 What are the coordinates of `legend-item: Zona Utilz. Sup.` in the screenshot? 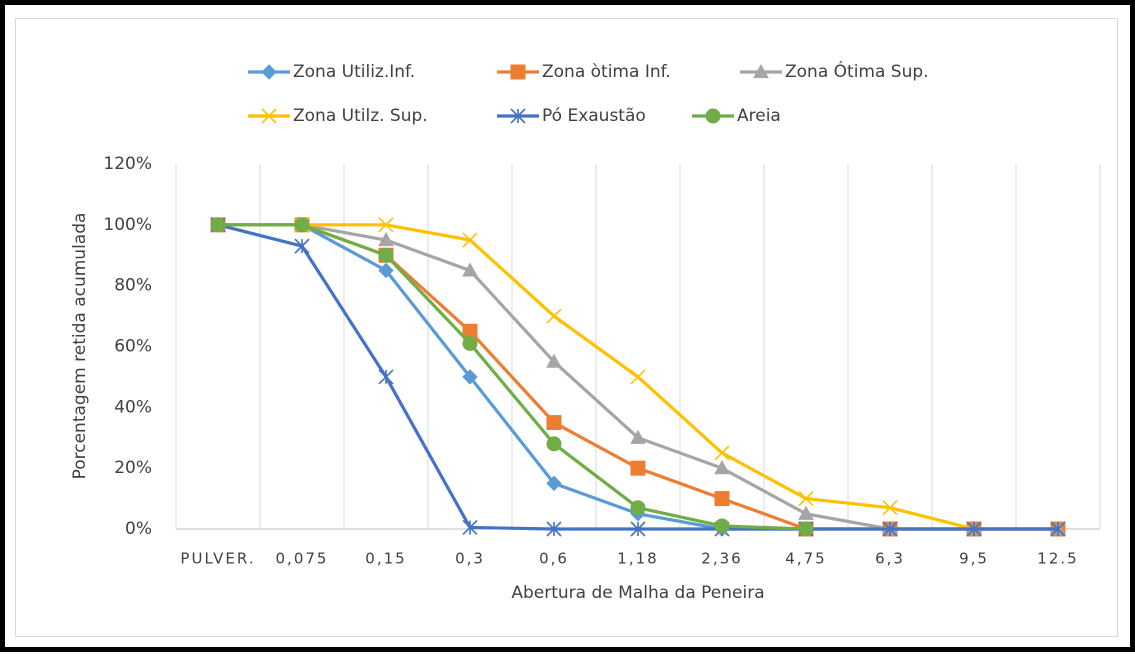 It's located at (338, 116).